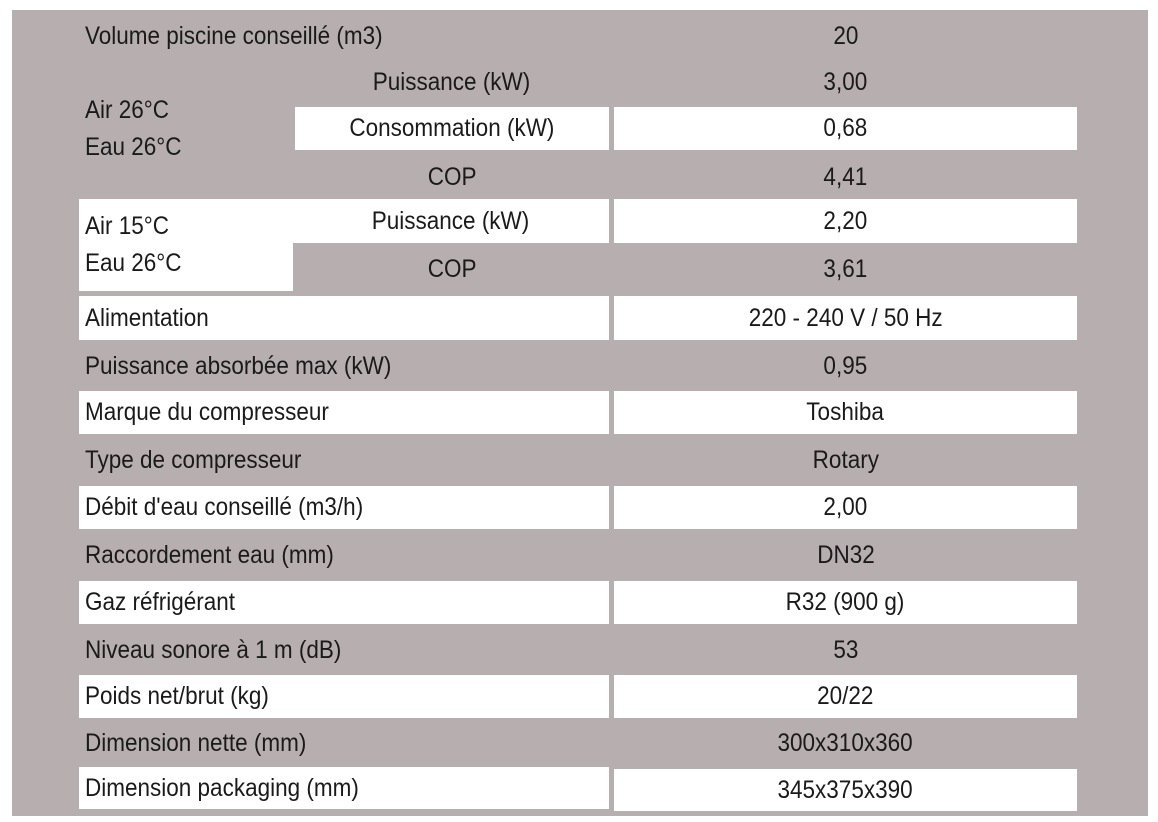 The height and width of the screenshot is (822, 1158). What do you see at coordinates (196, 742) in the screenshot?
I see `dim-nette-label: Dimension nette (mm)` at bounding box center [196, 742].